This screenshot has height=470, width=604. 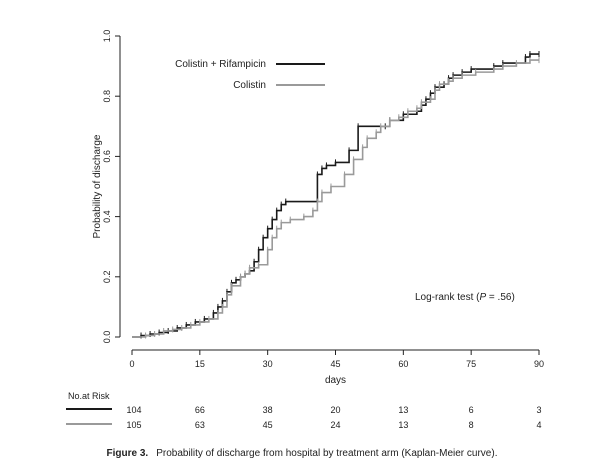 What do you see at coordinates (268, 410) in the screenshot?
I see `risk-count: 38` at bounding box center [268, 410].